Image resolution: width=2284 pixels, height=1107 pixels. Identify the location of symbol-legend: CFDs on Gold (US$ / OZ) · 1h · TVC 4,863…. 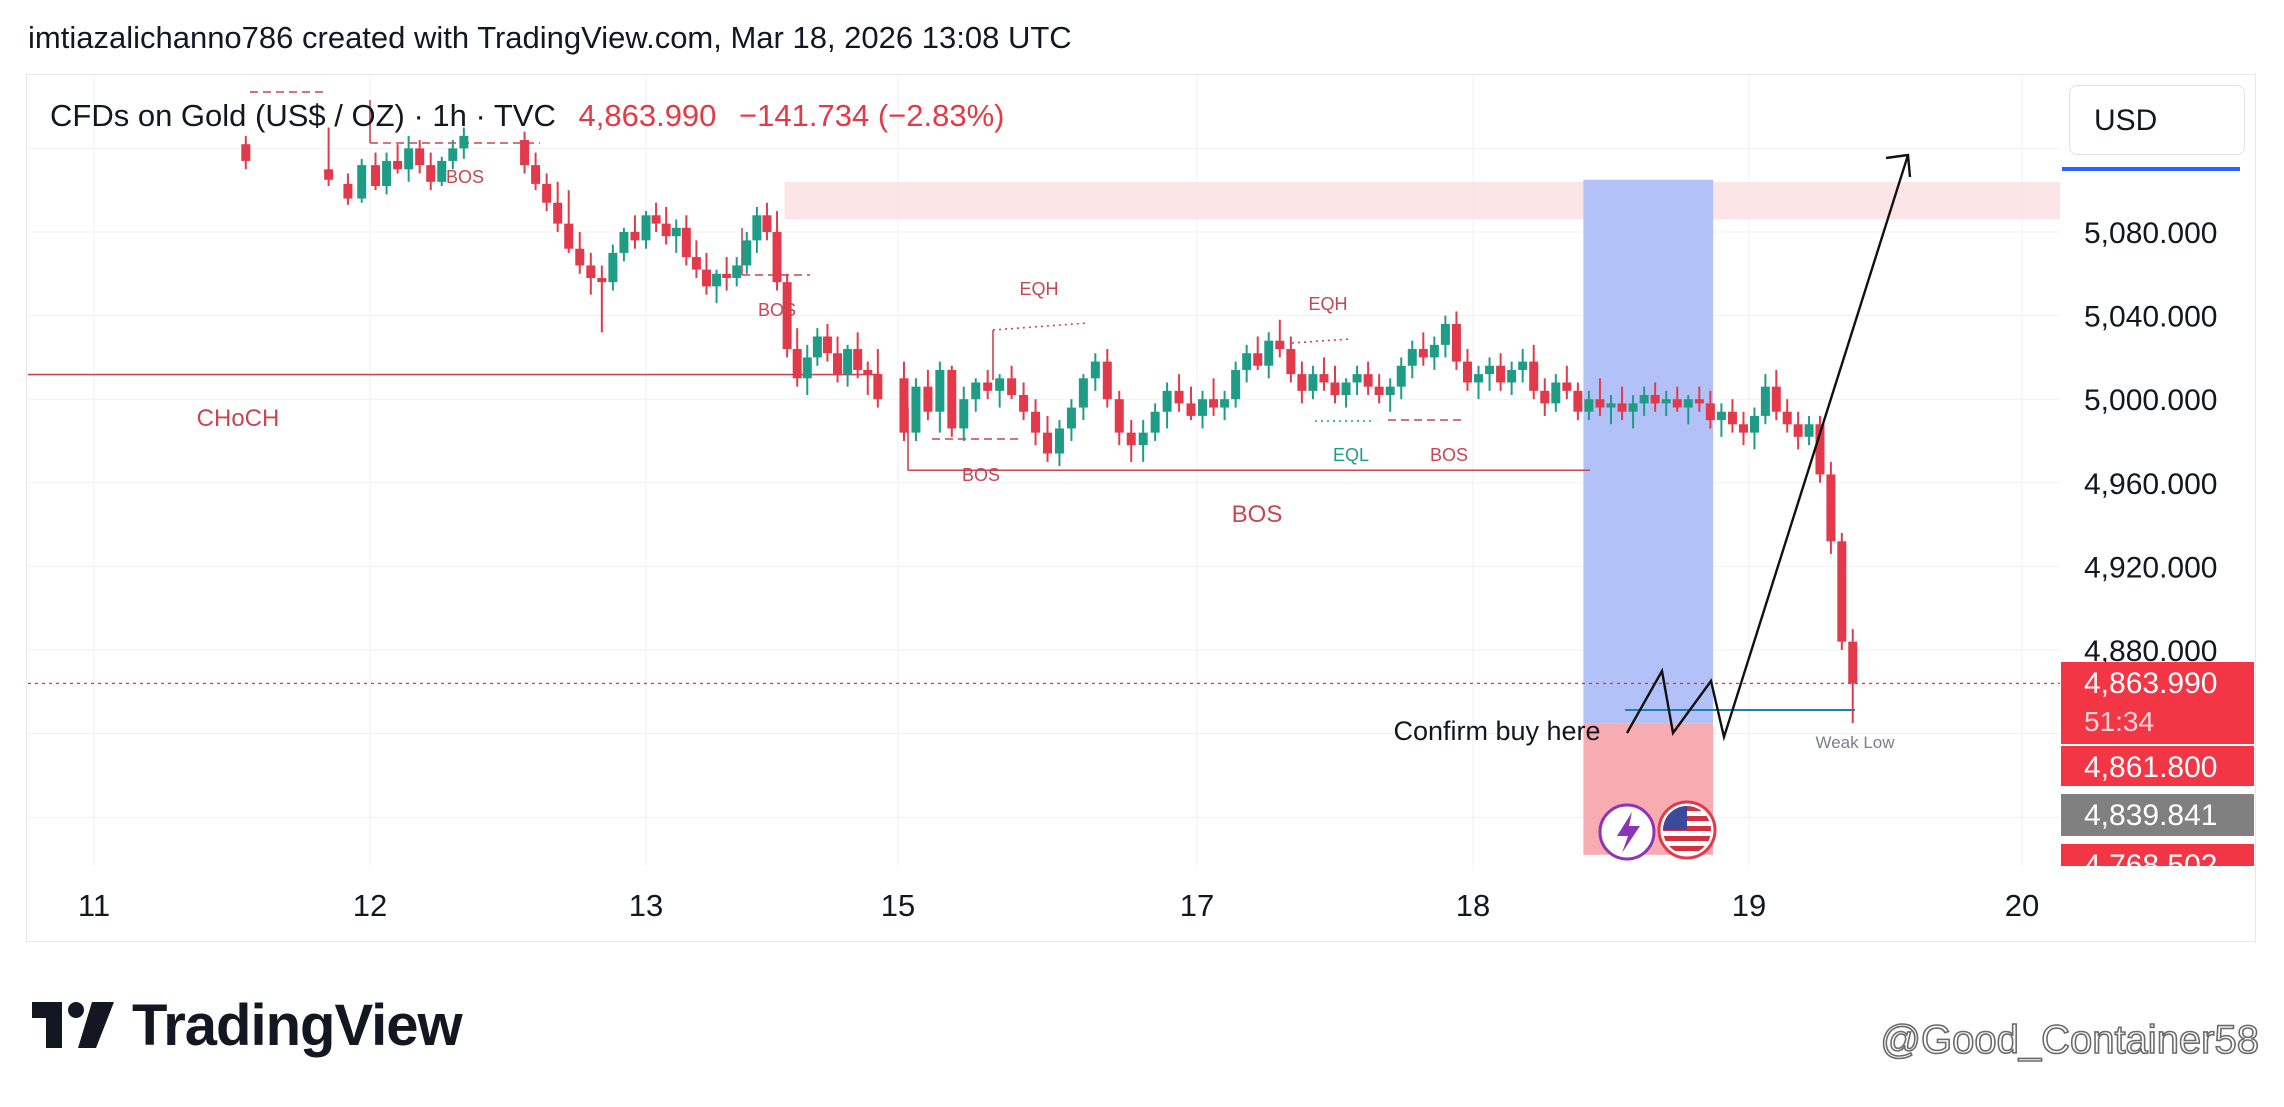
(527, 116).